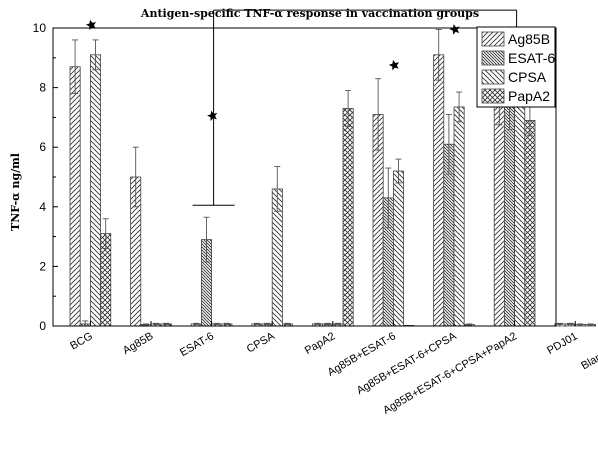  What do you see at coordinates (529, 39) in the screenshot?
I see `legend-entry: Ag85B` at bounding box center [529, 39].